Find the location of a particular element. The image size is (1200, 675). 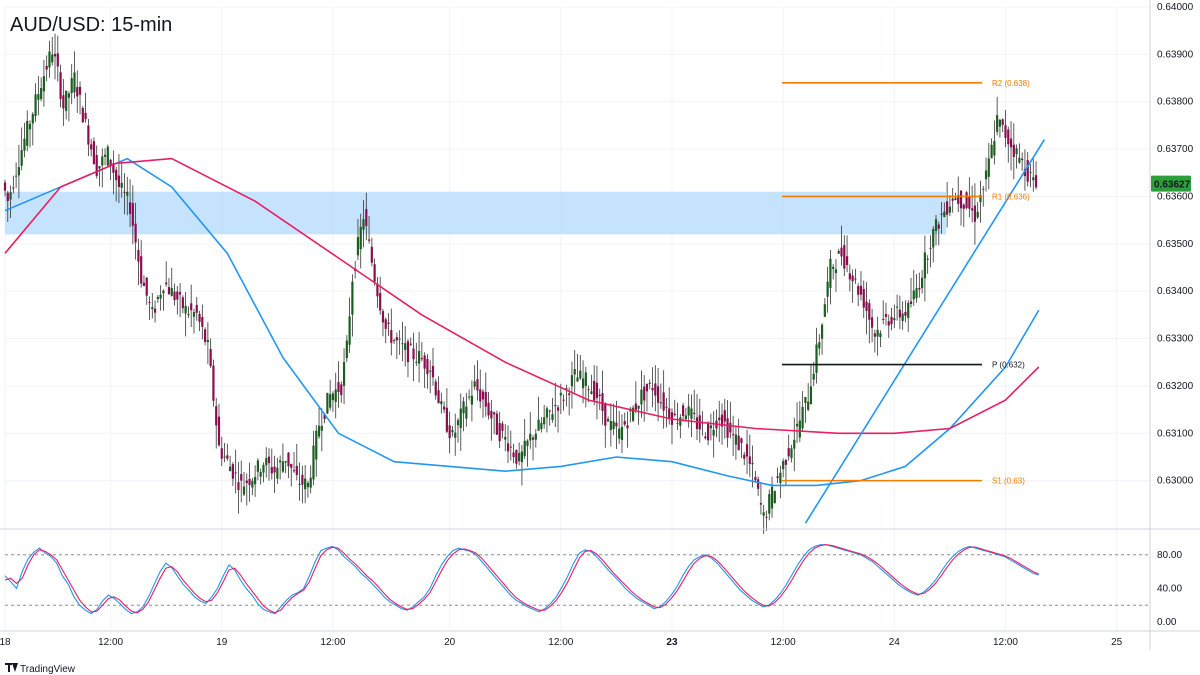

time-tick-label: 24 is located at coordinates (895, 642).